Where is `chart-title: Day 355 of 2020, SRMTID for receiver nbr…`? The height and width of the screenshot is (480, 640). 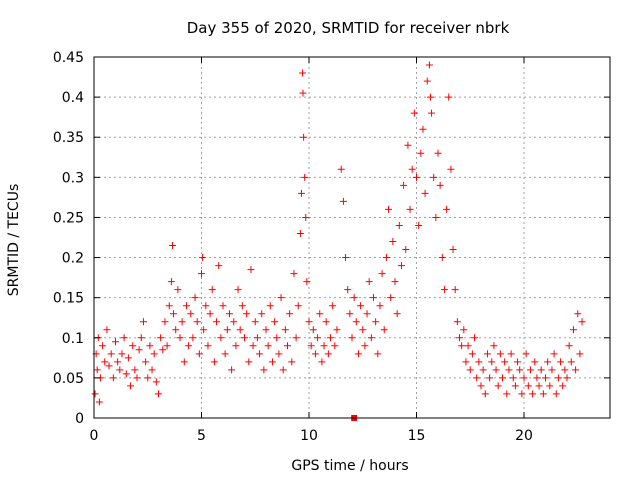 chart-title: Day 355 of 2020, SRMTID for receiver nbr… is located at coordinates (348, 28).